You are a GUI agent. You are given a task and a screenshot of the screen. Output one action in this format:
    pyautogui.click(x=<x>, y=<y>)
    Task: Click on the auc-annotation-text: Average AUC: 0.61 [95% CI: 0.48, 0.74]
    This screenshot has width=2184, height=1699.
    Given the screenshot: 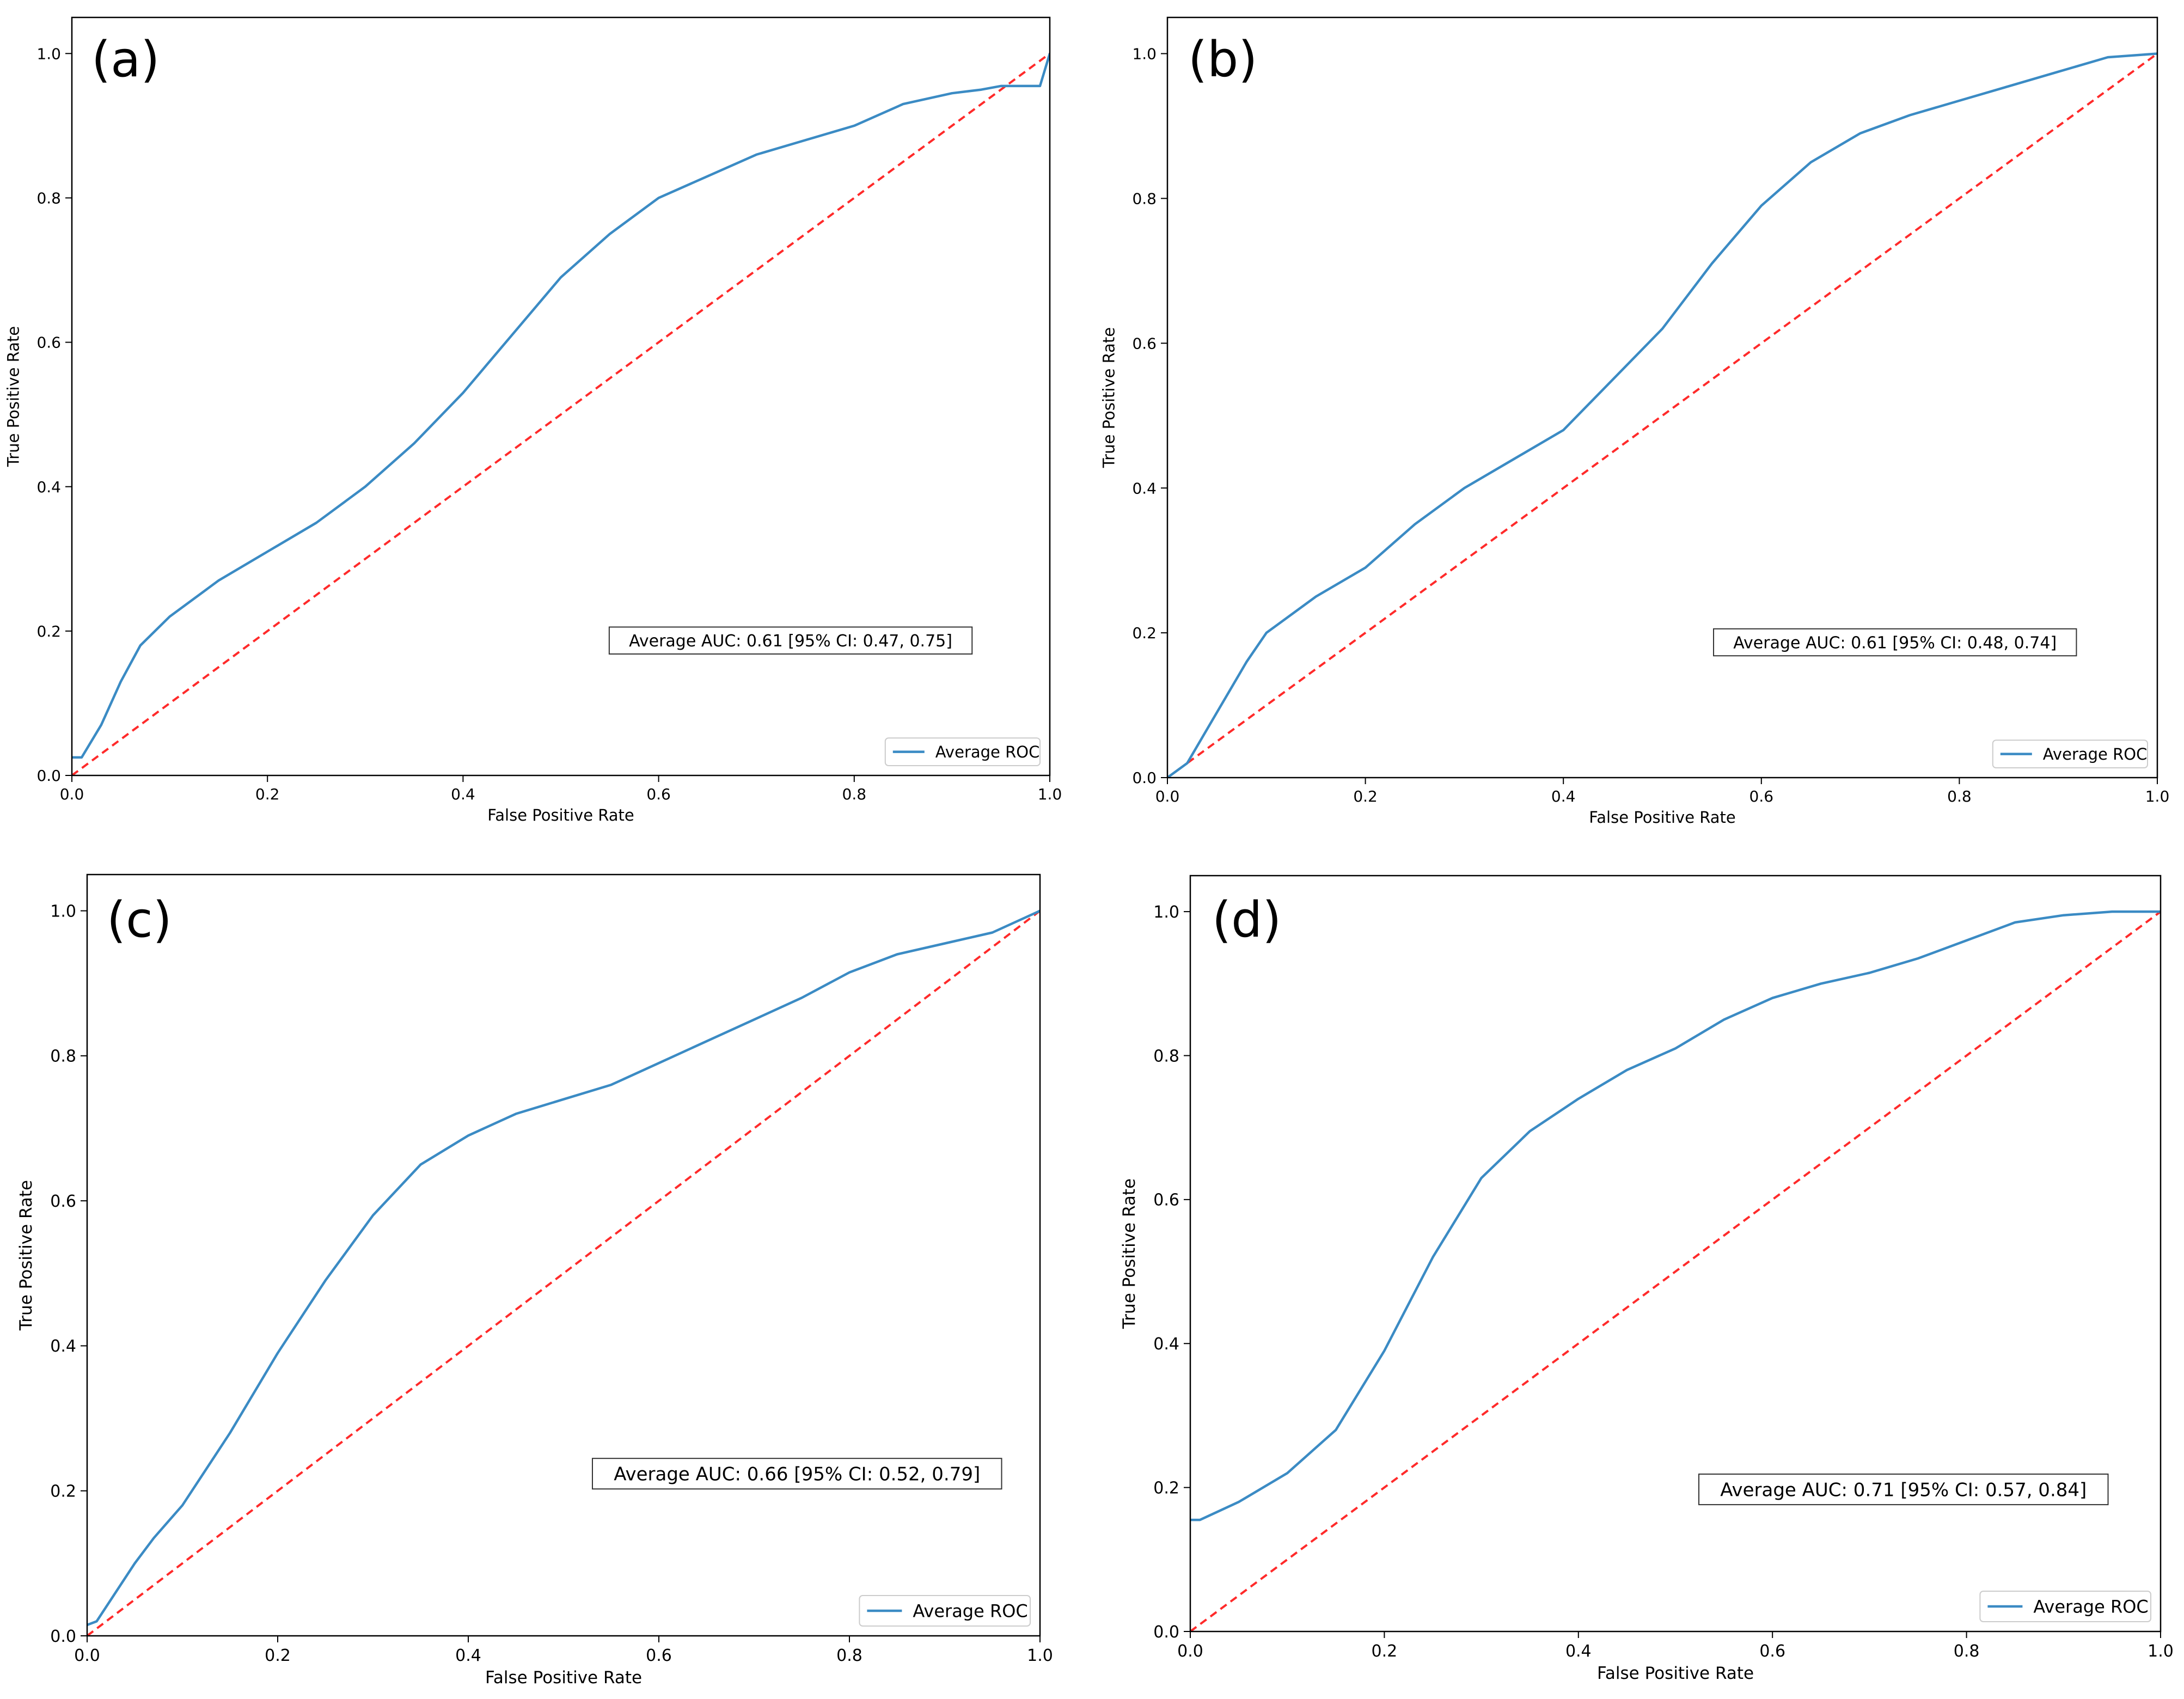 What is the action you would take?
    pyautogui.click(x=1895, y=642)
    